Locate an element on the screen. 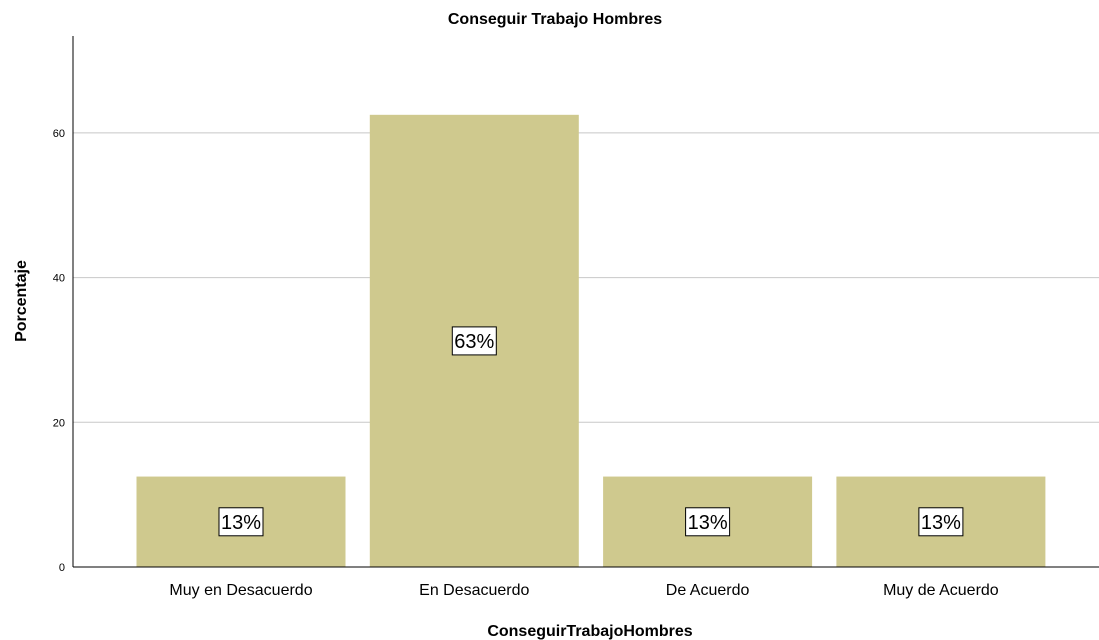  x-tick-label: De Acuerdo is located at coordinates (708, 590).